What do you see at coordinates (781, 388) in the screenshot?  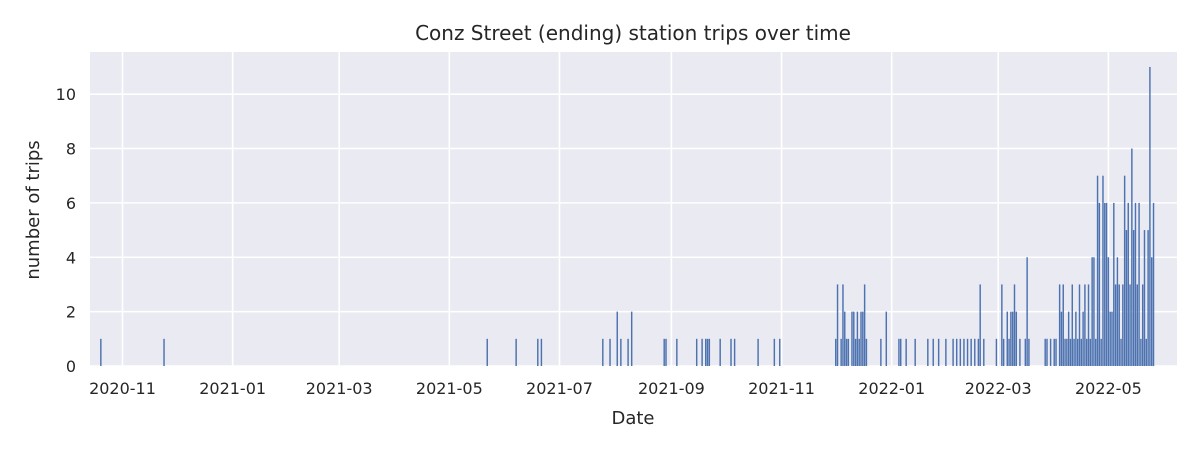 I see `x-tick-label: 2021-11` at bounding box center [781, 388].